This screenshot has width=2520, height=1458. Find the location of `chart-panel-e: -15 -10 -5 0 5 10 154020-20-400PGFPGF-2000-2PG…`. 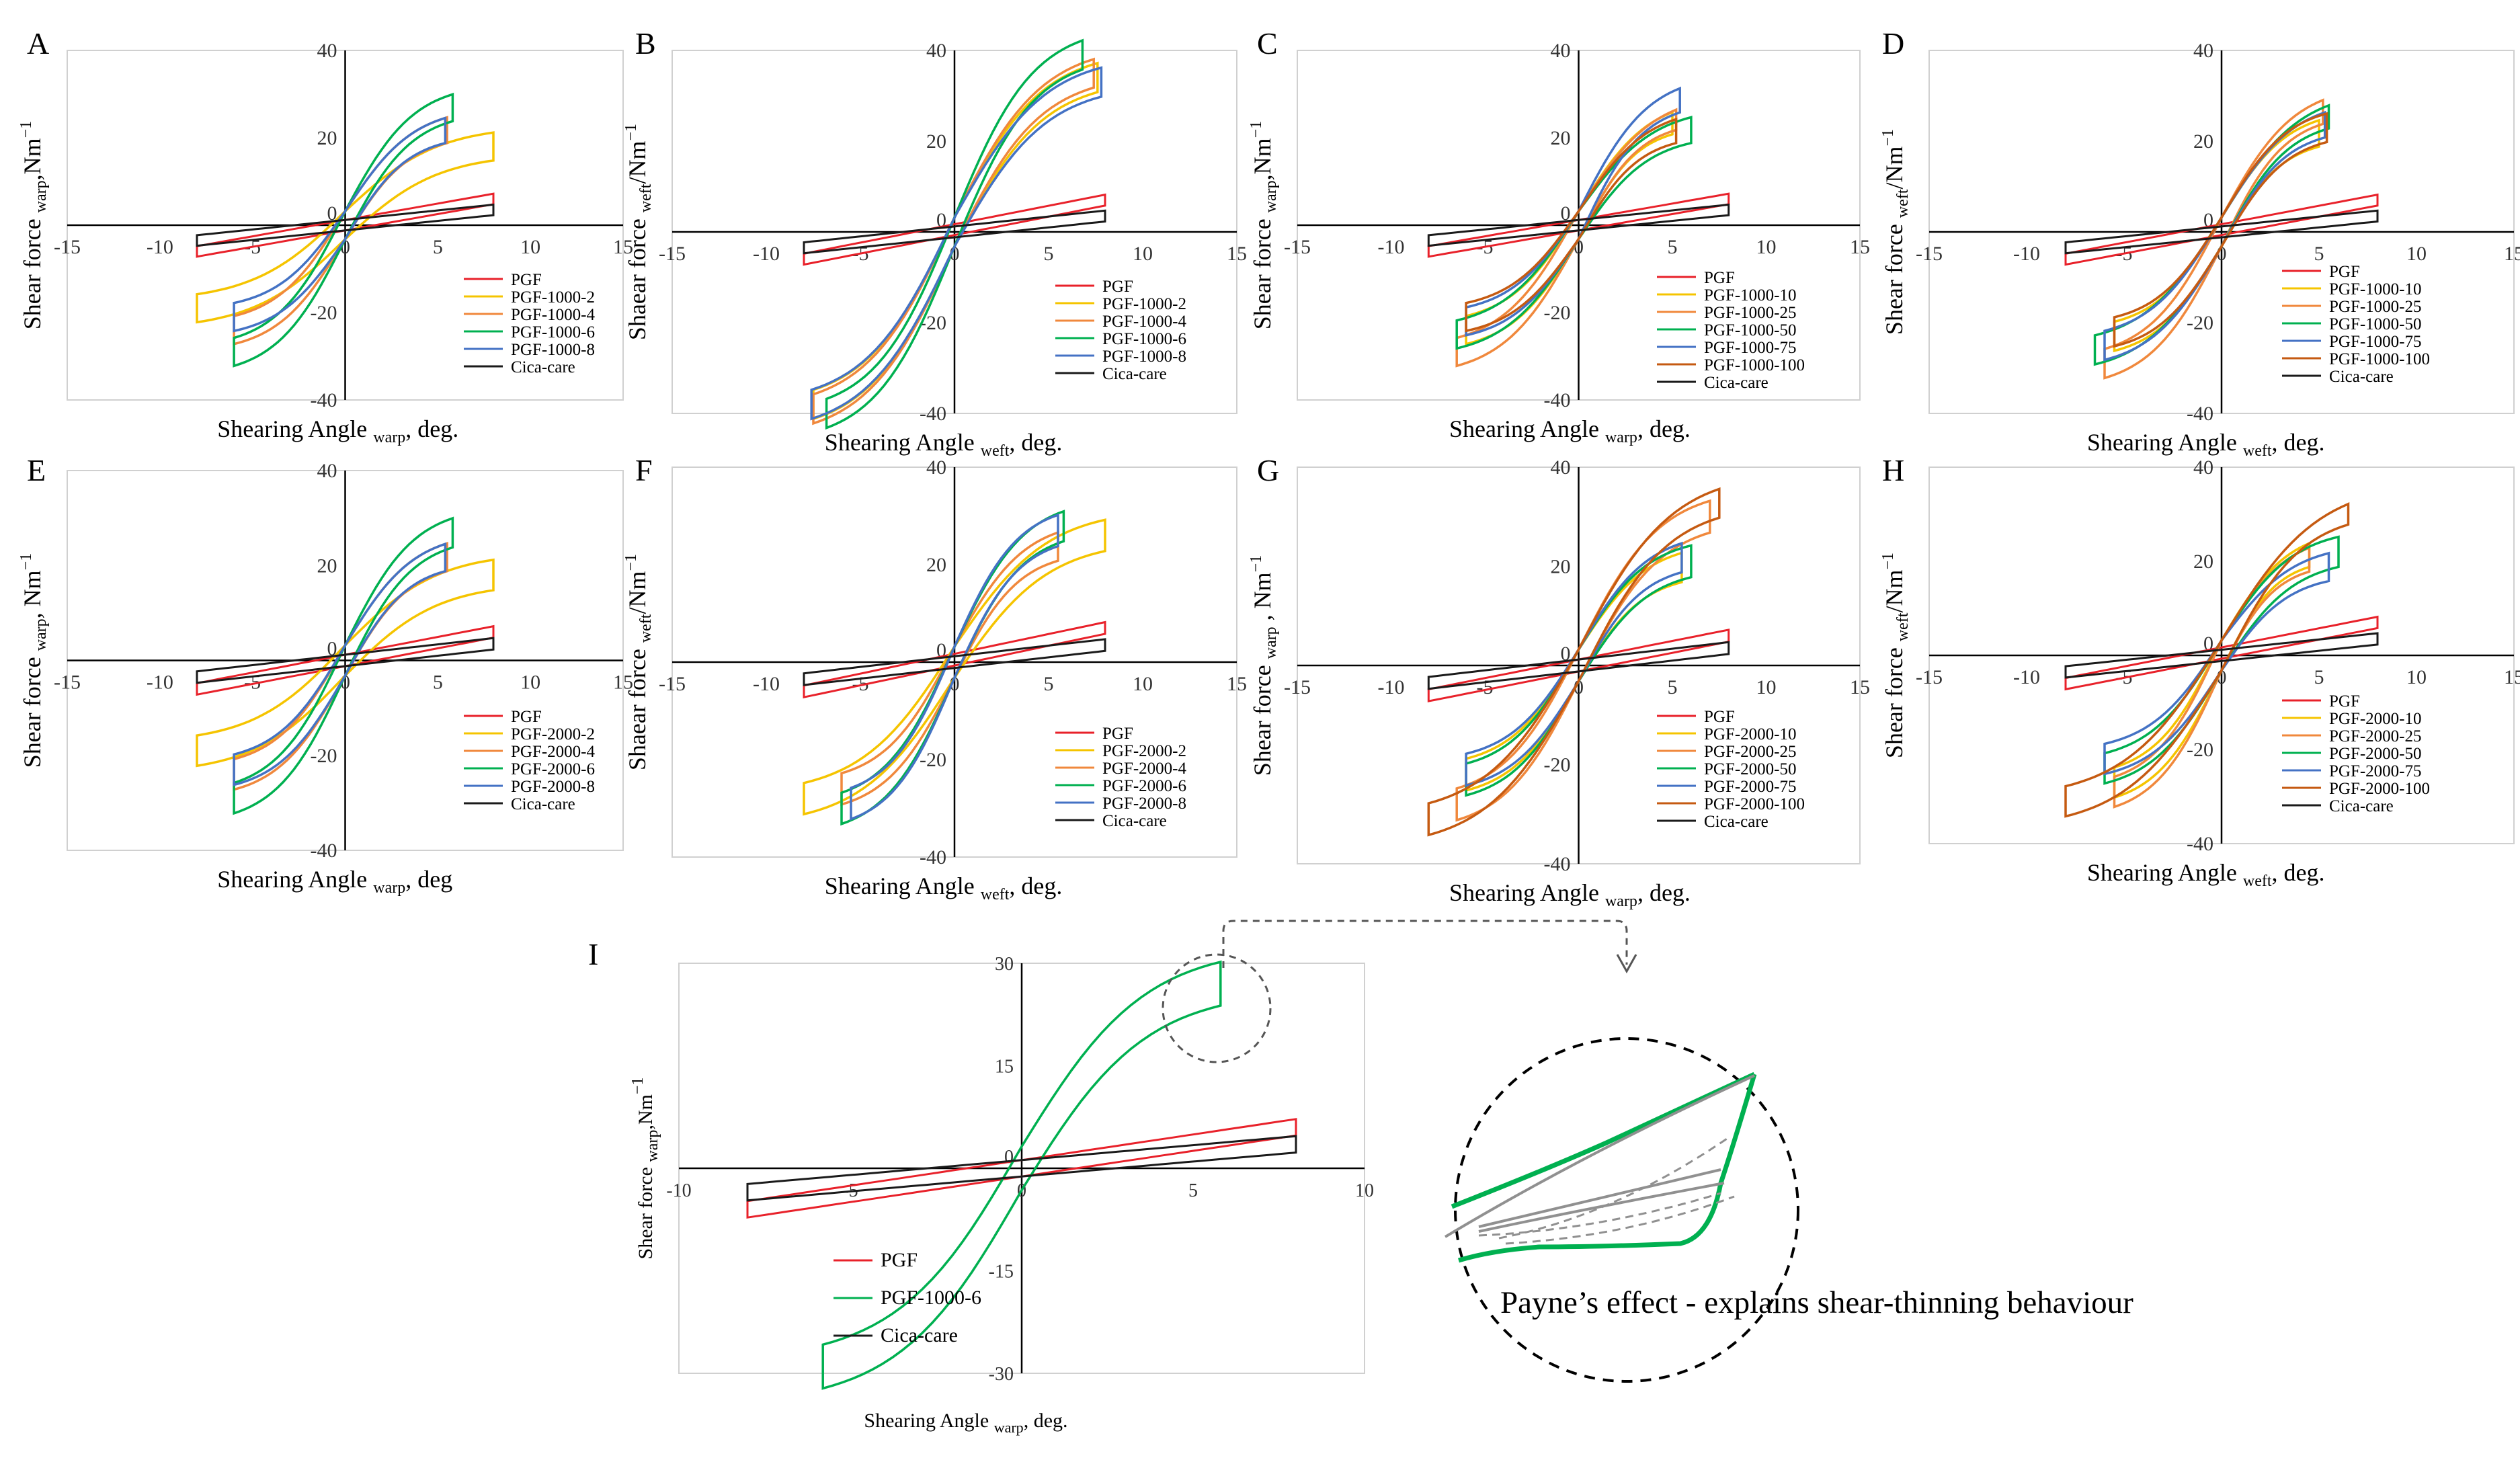

chart-panel-e: -15 -10 -5 0 5 10 154020-20-400PGFPGF-2000-2PG… is located at coordinates (325, 675).